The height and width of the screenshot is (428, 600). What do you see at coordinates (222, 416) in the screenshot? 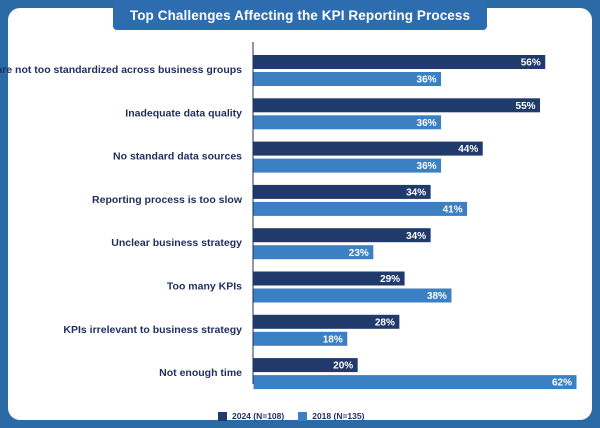
I see `legend-swatch-2024` at bounding box center [222, 416].